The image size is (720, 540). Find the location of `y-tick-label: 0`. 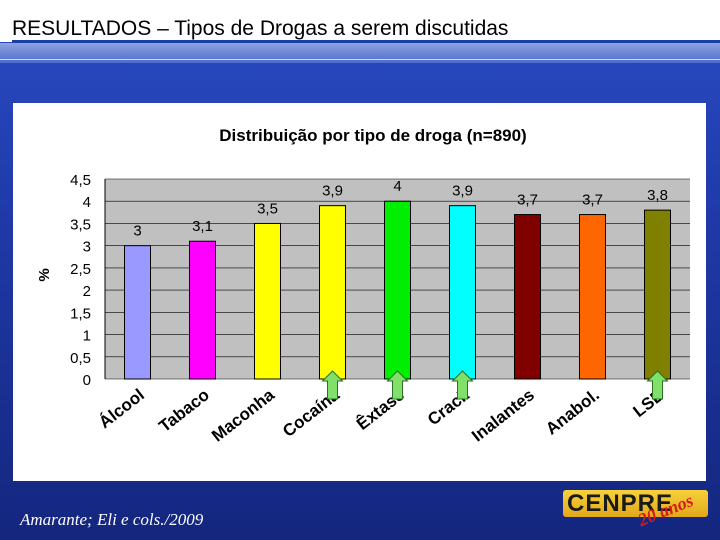

y-tick-label: 0 is located at coordinates (87, 380).